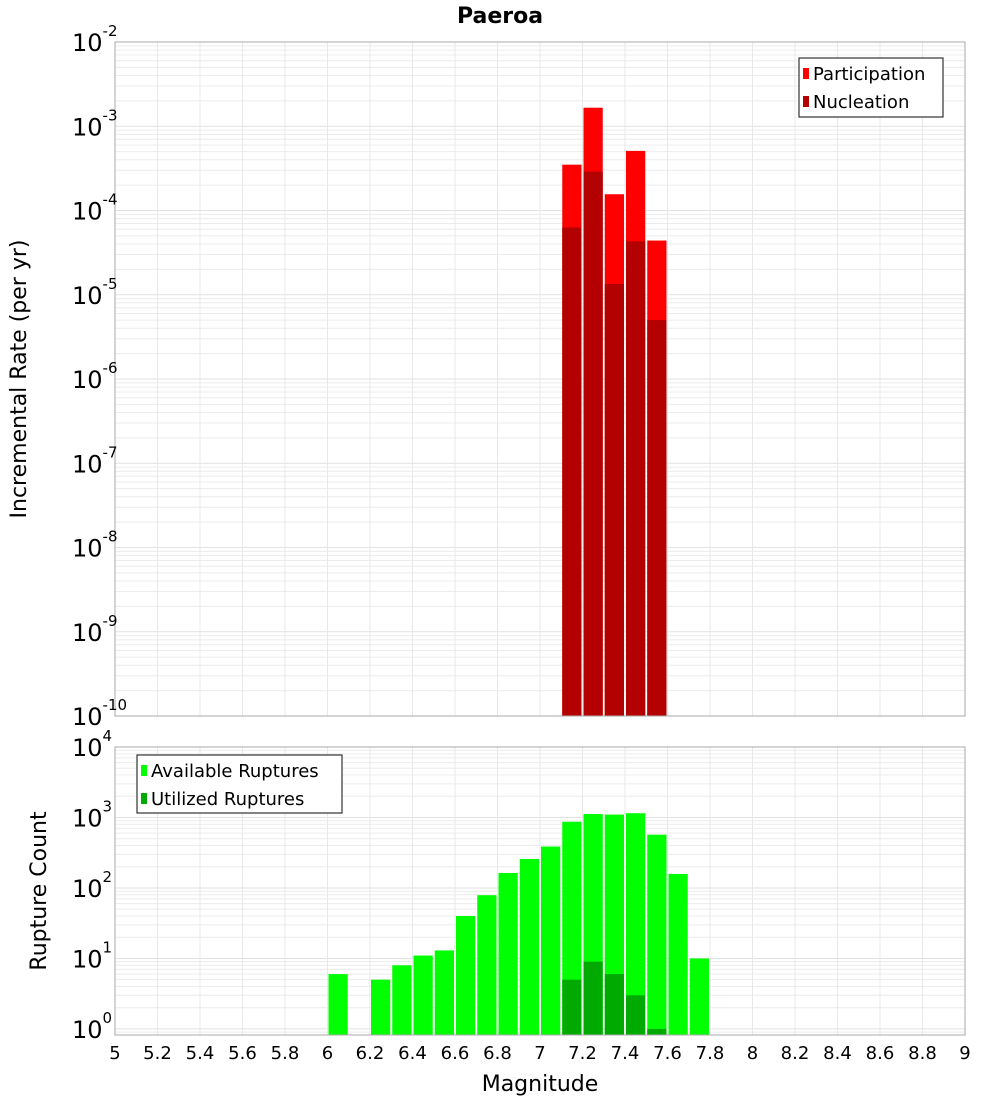 The height and width of the screenshot is (1100, 1000). What do you see at coordinates (95, 123) in the screenshot?
I see `y-tick-label: 10⁻³` at bounding box center [95, 123].